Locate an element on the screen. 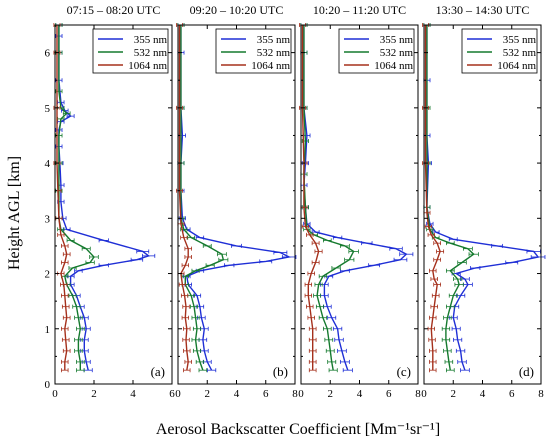  y-tick-label: 2 is located at coordinates (48, 275).